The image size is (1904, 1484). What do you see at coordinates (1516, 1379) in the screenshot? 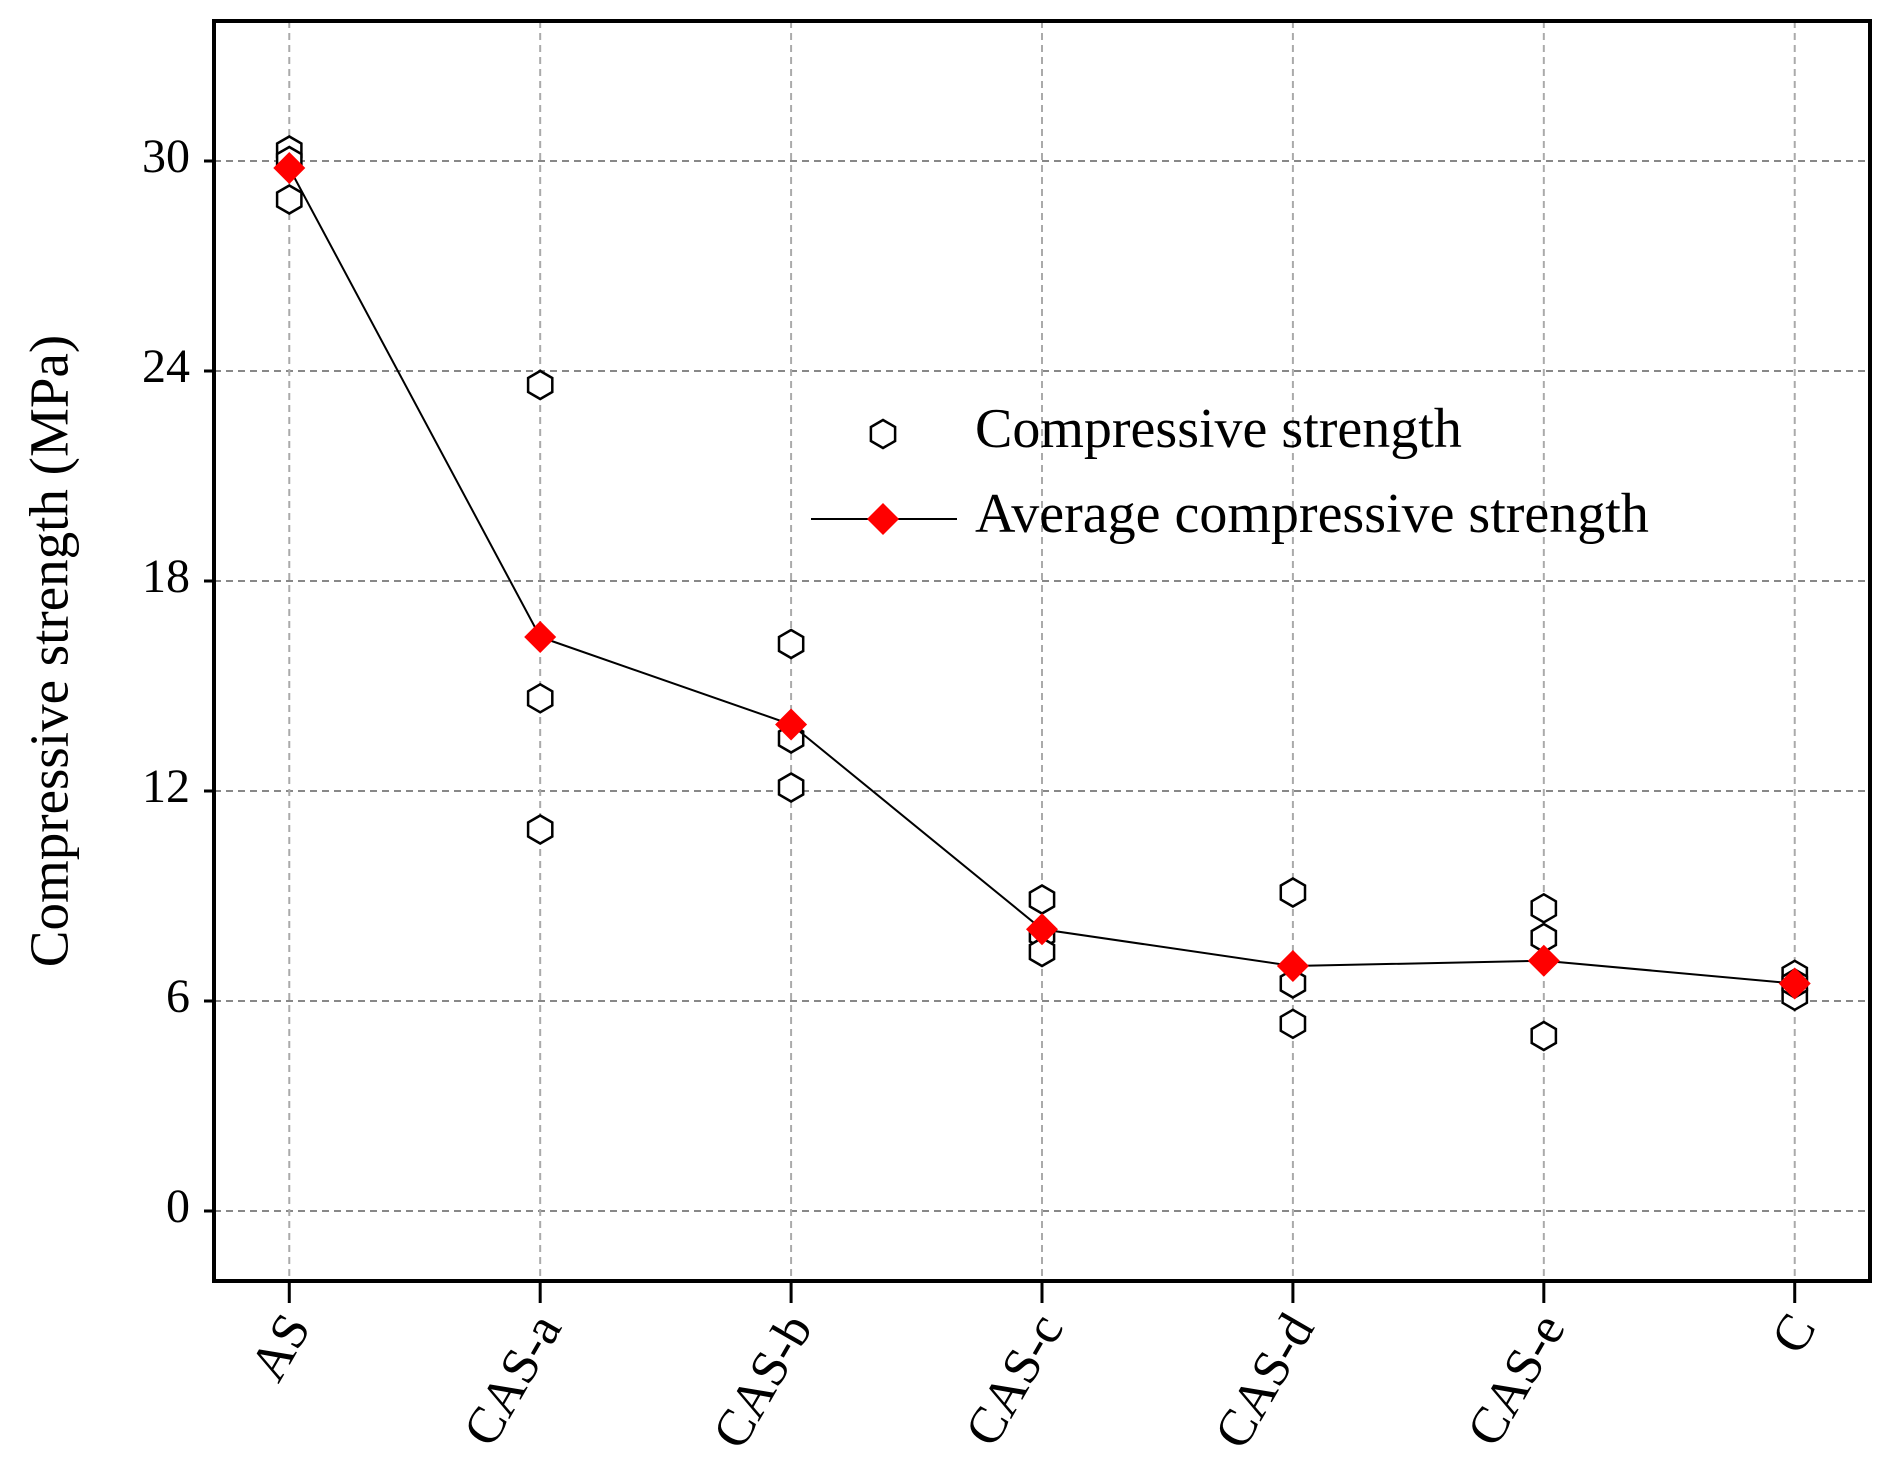
I see `x-tick-label: CAS-e` at bounding box center [1516, 1379].